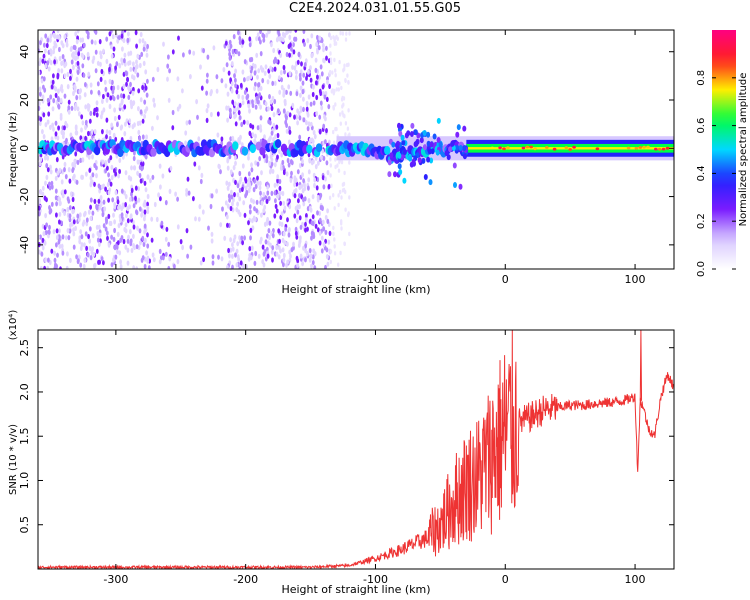 The image size is (750, 600). What do you see at coordinates (375, 579) in the screenshot?
I see `x-tick-label: -100` at bounding box center [375, 579].